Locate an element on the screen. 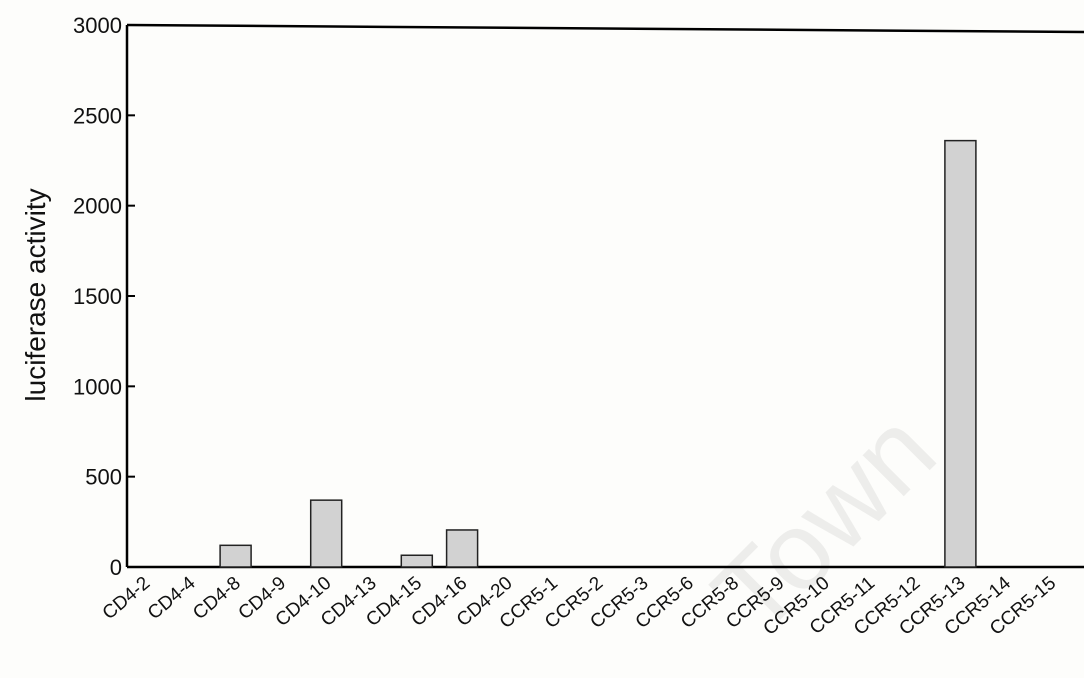 The width and height of the screenshot is (1084, 678). y-ticks: 0 500 1000 1500 2000 2500 3000 is located at coordinates (104, 296).